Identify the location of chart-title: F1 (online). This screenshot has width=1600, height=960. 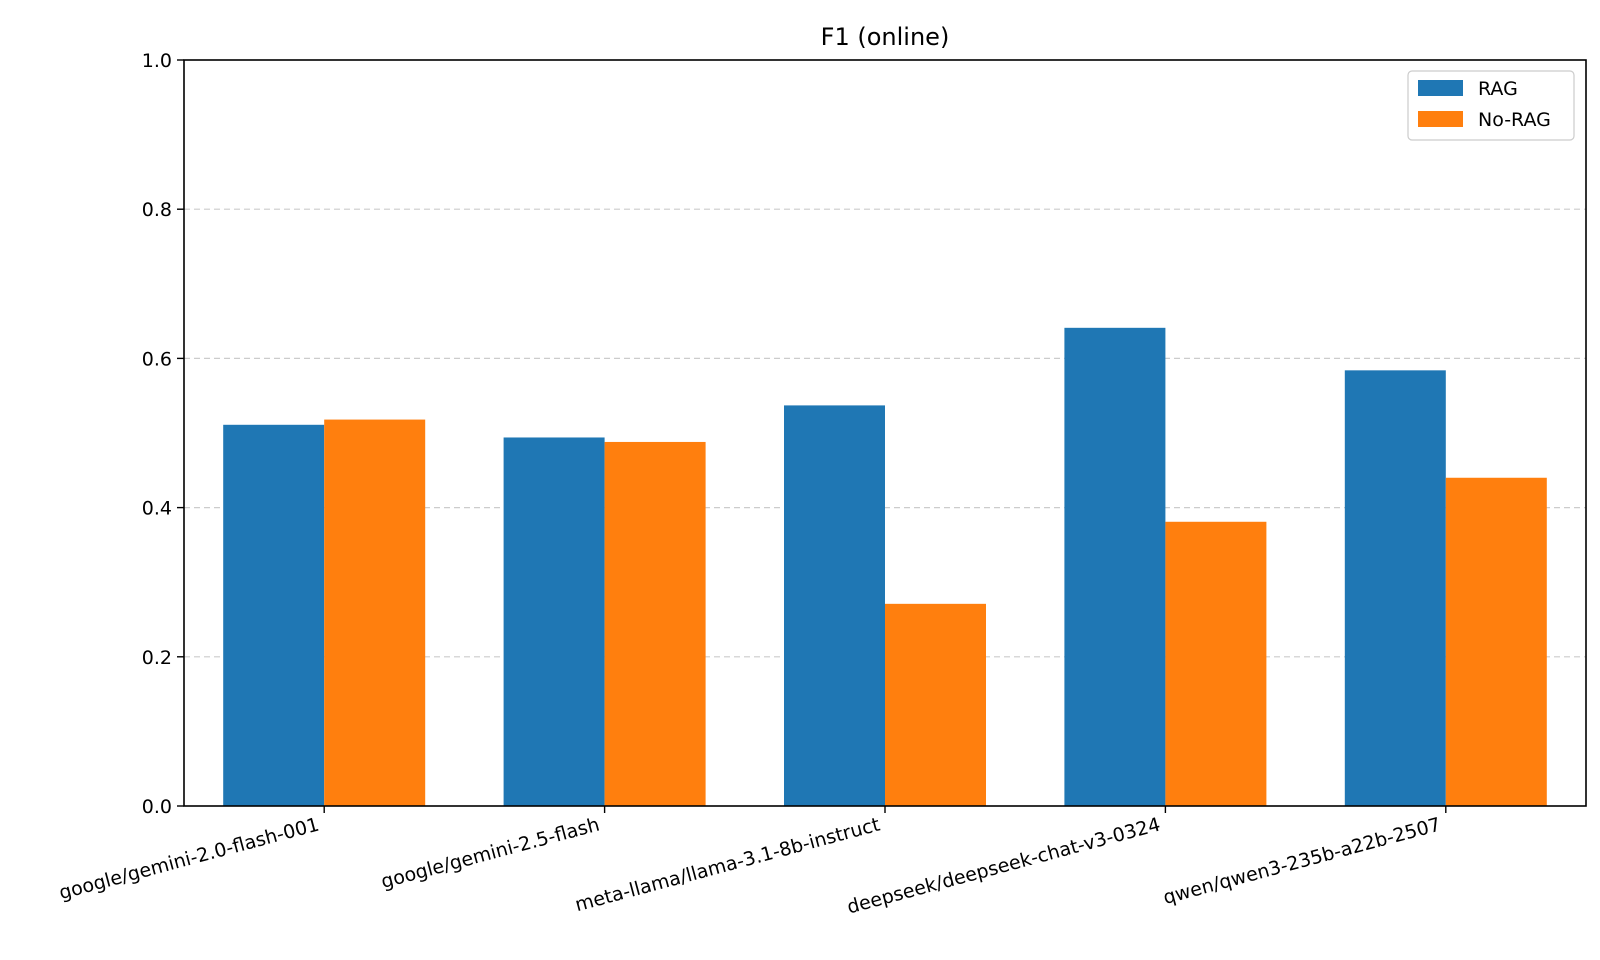
(885, 37).